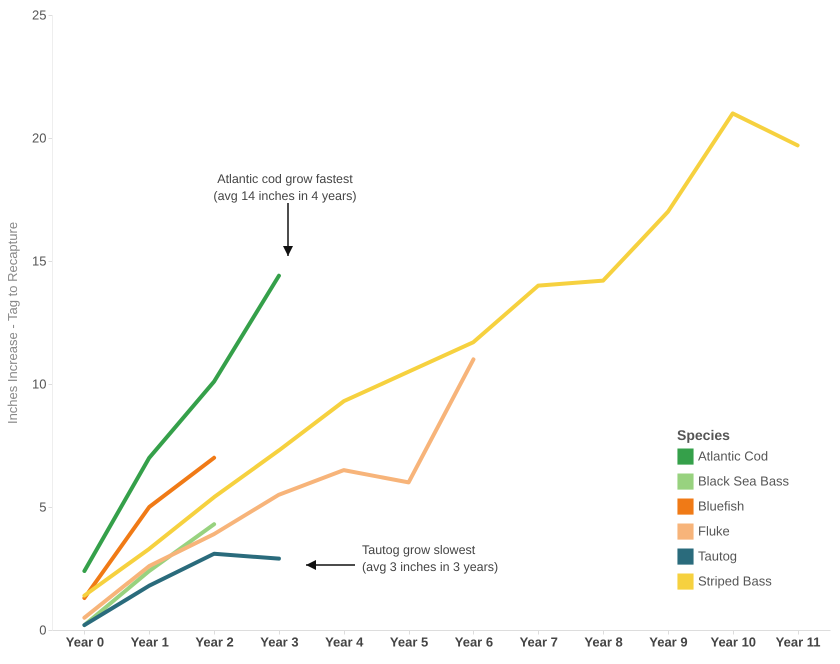 The width and height of the screenshot is (840, 664). What do you see at coordinates (42, 630) in the screenshot?
I see `y-tick-label: 0` at bounding box center [42, 630].